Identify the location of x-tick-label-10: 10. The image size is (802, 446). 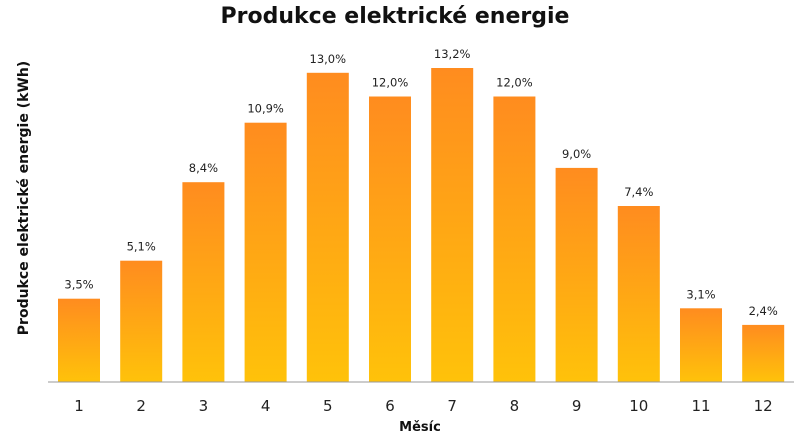
(638, 406).